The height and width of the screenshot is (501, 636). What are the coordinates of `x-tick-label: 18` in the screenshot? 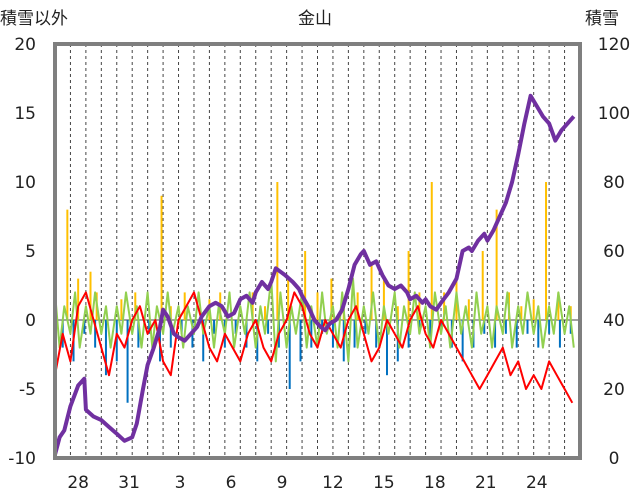 It's located at (435, 483).